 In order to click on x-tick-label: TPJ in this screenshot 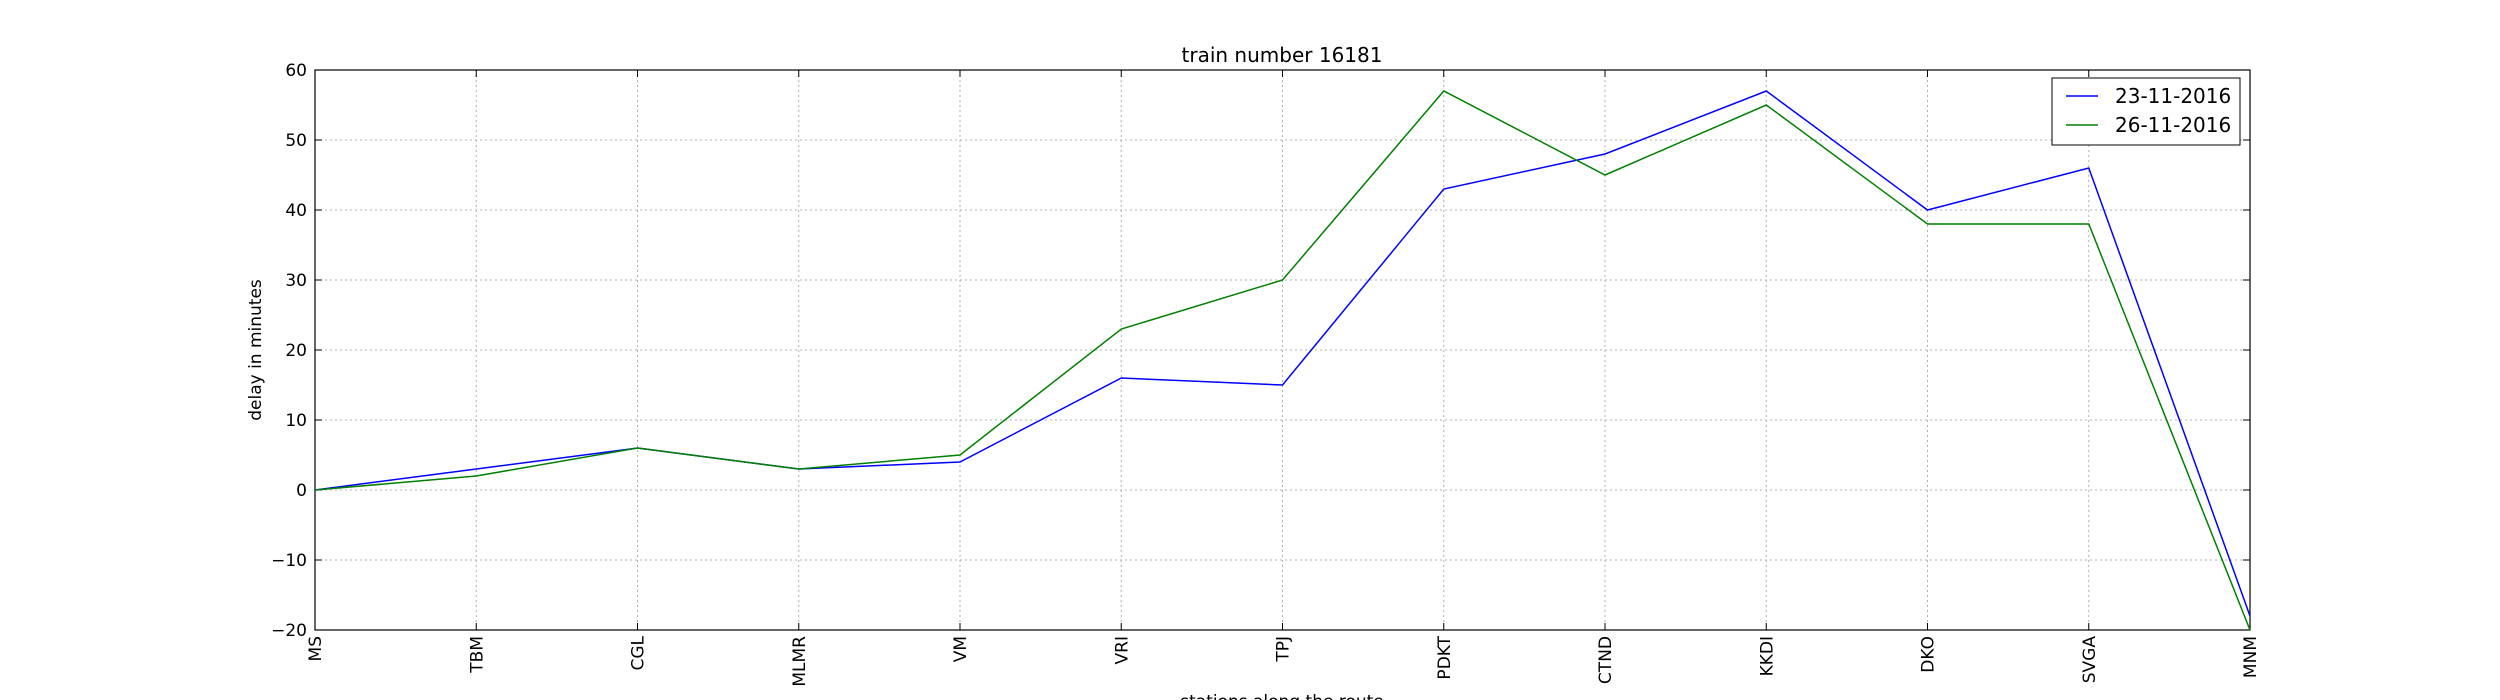, I will do `click(1284, 649)`.